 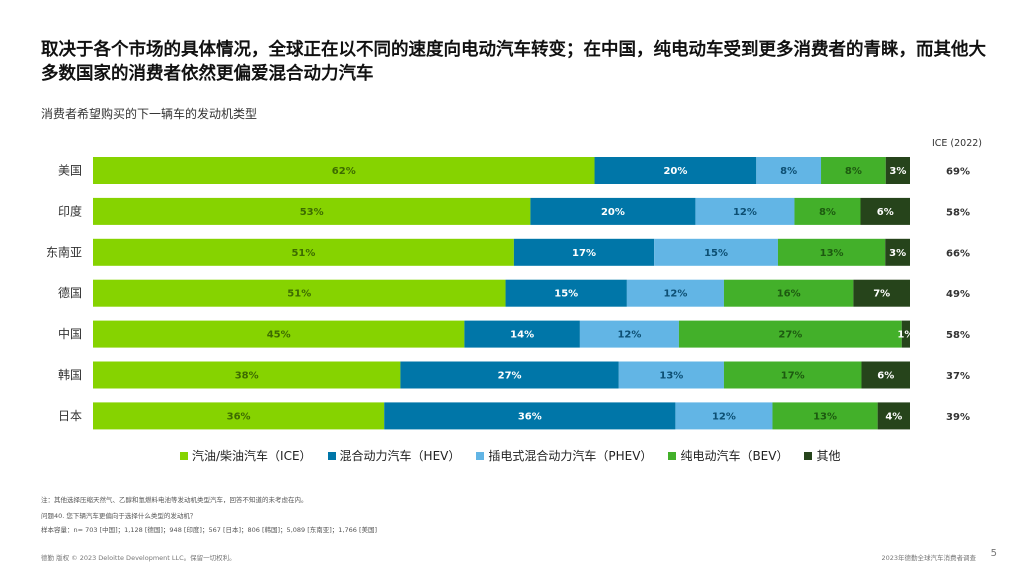 I want to click on question-text: 问题40. 您下辆汽车更偏向于选择什么类型的发动机？, so click(x=119, y=516).